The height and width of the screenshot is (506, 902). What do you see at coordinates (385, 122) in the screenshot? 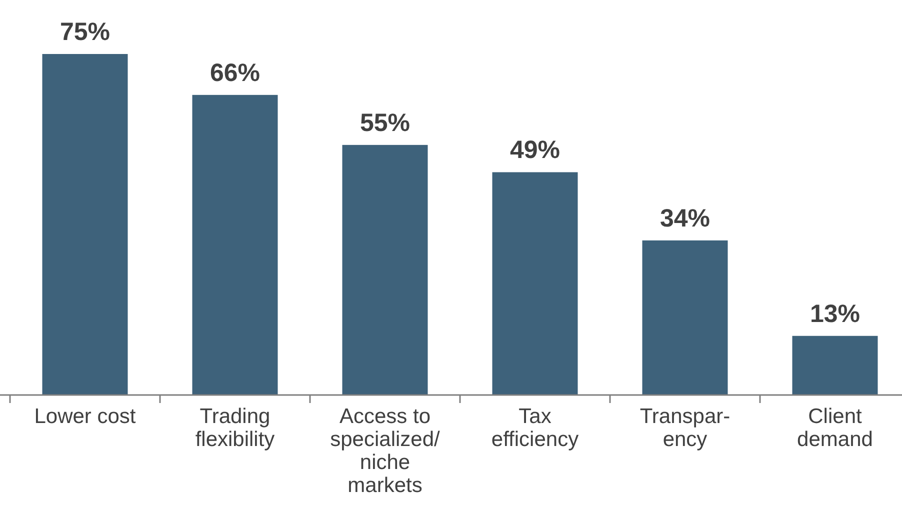
I see `data-label: 55%` at bounding box center [385, 122].